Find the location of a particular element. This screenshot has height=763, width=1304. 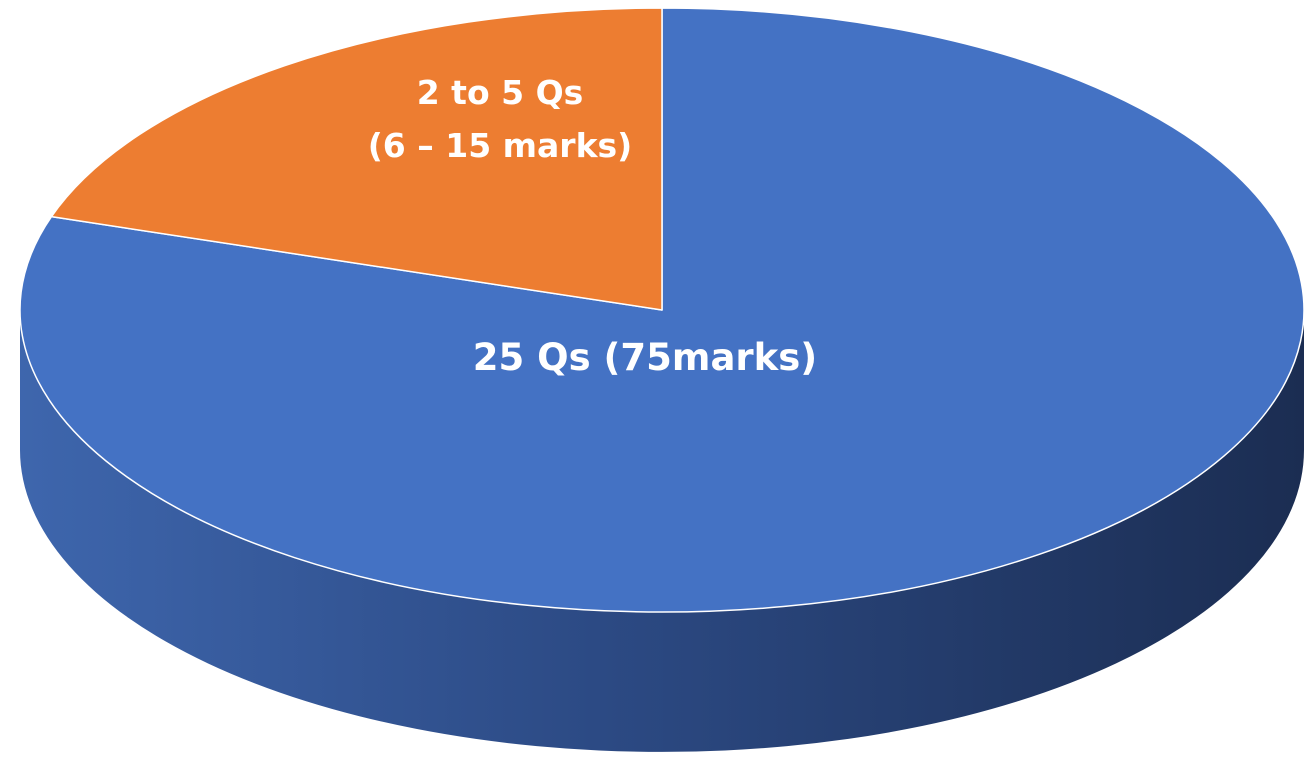

pie-slice-label-line: (6 – 15 marks) is located at coordinates (500, 145).